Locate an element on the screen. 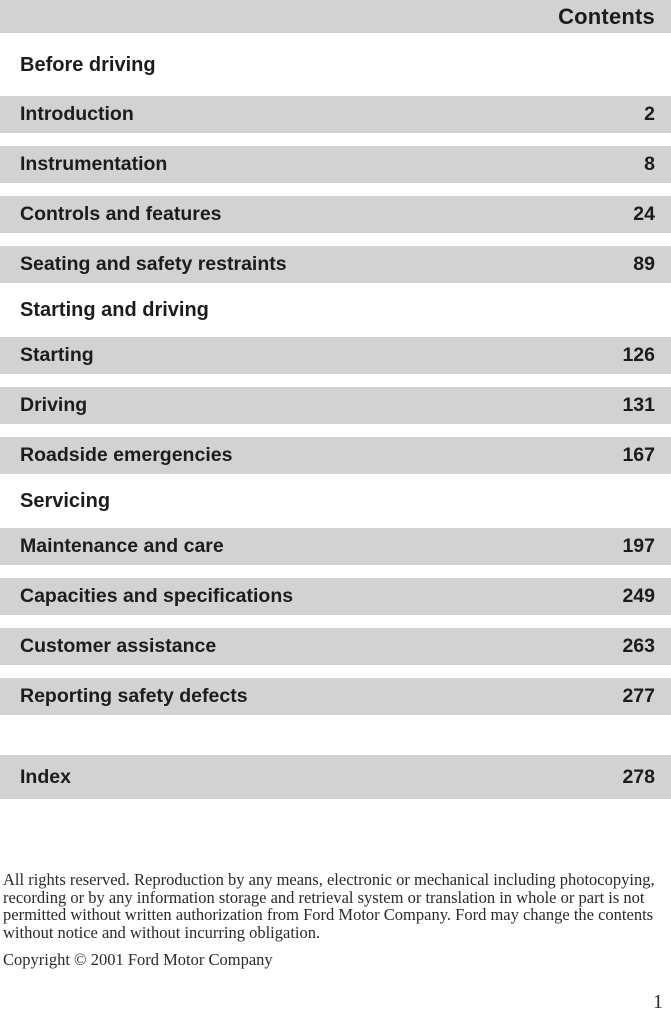 This screenshot has height=1014, width=671. toc-entry-label: Index is located at coordinates (45, 776).